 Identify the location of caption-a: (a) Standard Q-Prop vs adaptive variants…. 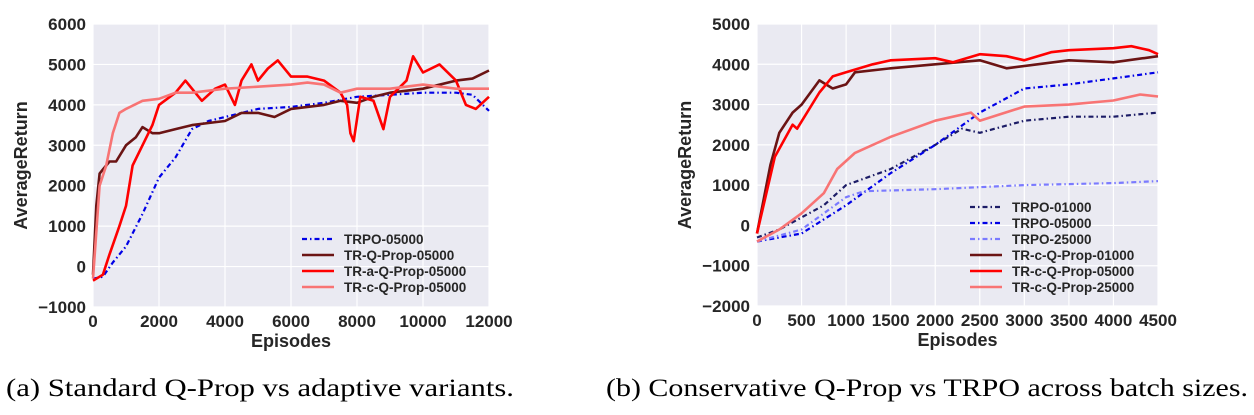
(260, 388).